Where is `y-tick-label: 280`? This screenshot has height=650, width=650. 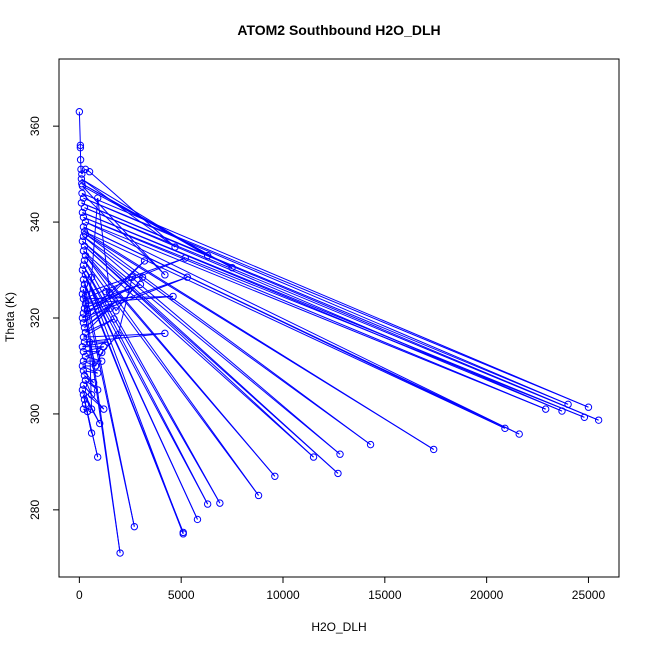
y-tick-label: 280 is located at coordinates (35, 510).